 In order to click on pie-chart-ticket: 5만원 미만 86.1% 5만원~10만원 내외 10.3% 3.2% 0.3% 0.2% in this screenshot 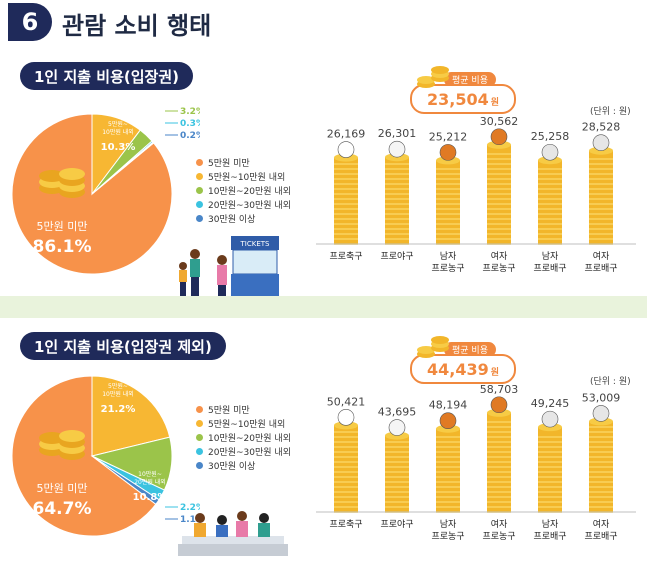, I will do `click(105, 191)`.